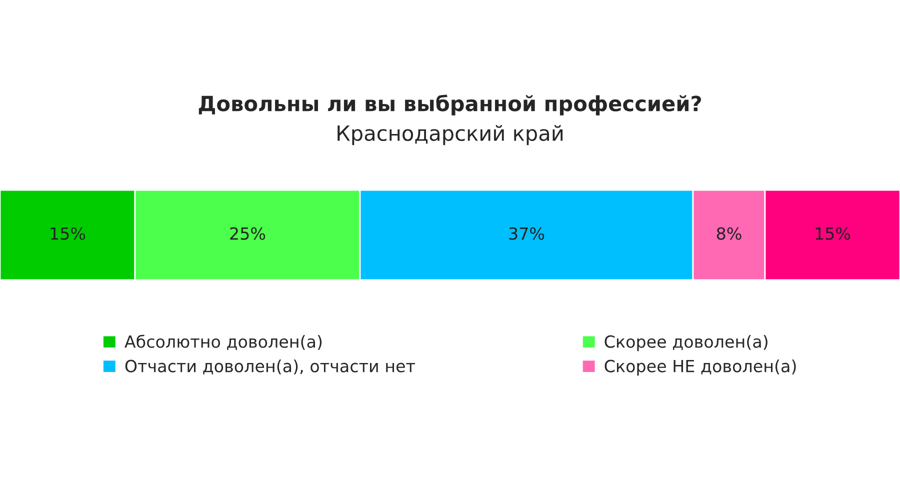 Image resolution: width=900 pixels, height=500 pixels. I want to click on legend-label: Отчасти доволен(а), отчасти нет, so click(270, 366).